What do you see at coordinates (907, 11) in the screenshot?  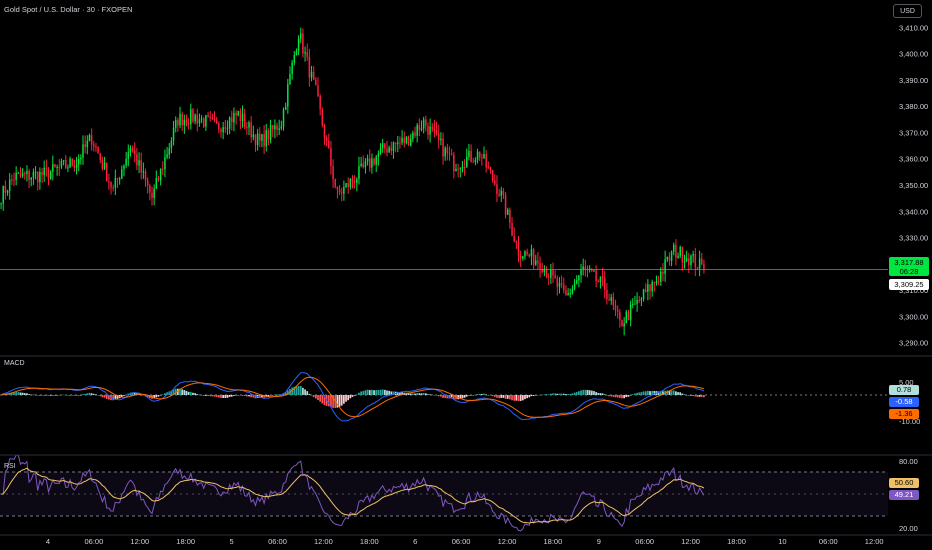 I see `currency-button: USD` at bounding box center [907, 11].